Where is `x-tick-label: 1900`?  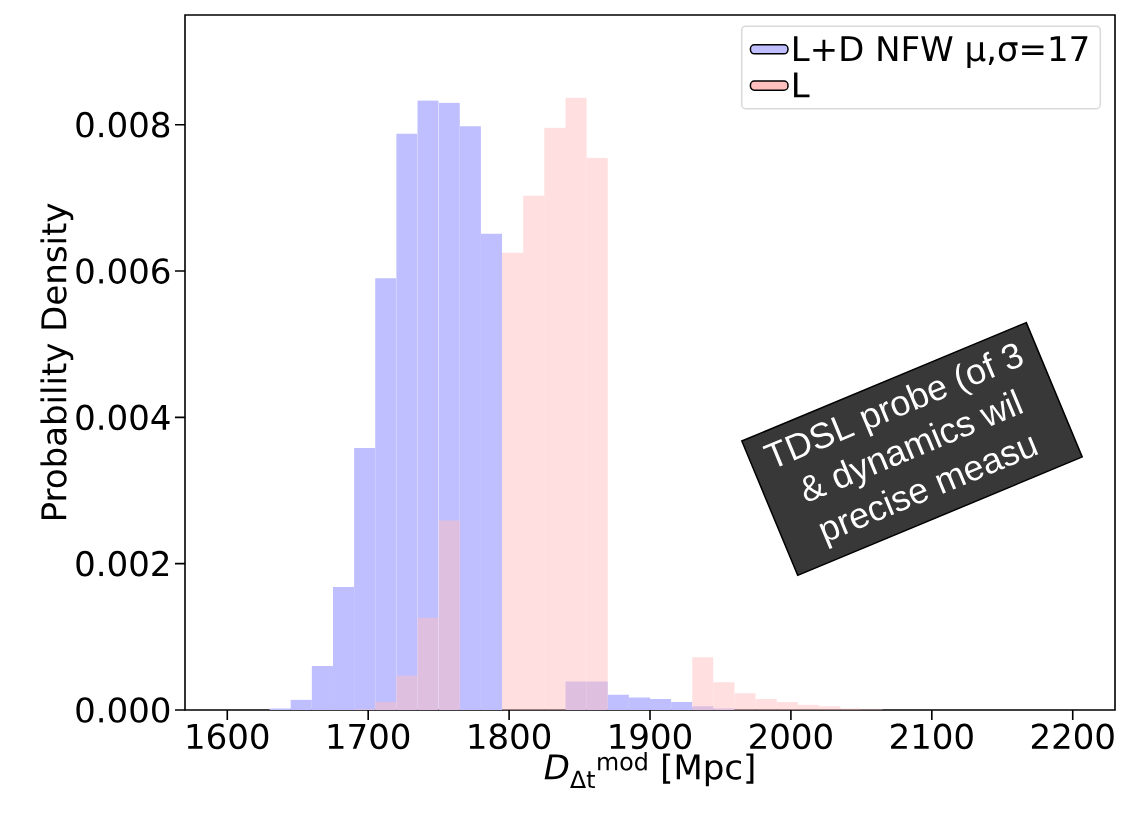
x-tick-label: 1900 is located at coordinates (650, 736).